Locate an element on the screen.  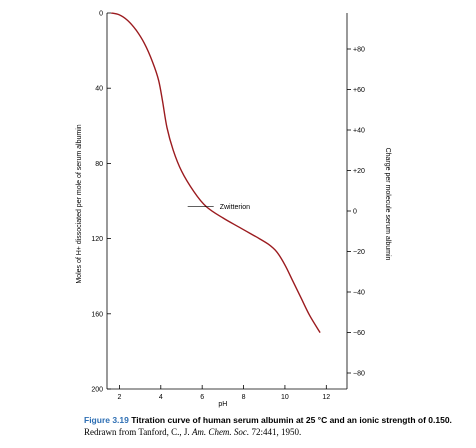
x-tick-label: 6 is located at coordinates (202, 397).